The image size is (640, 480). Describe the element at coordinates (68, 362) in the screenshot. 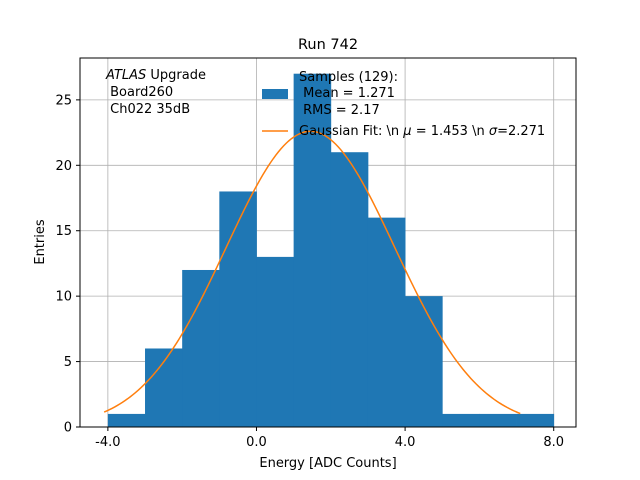

I see `y-tick-label-1: 5` at that location.